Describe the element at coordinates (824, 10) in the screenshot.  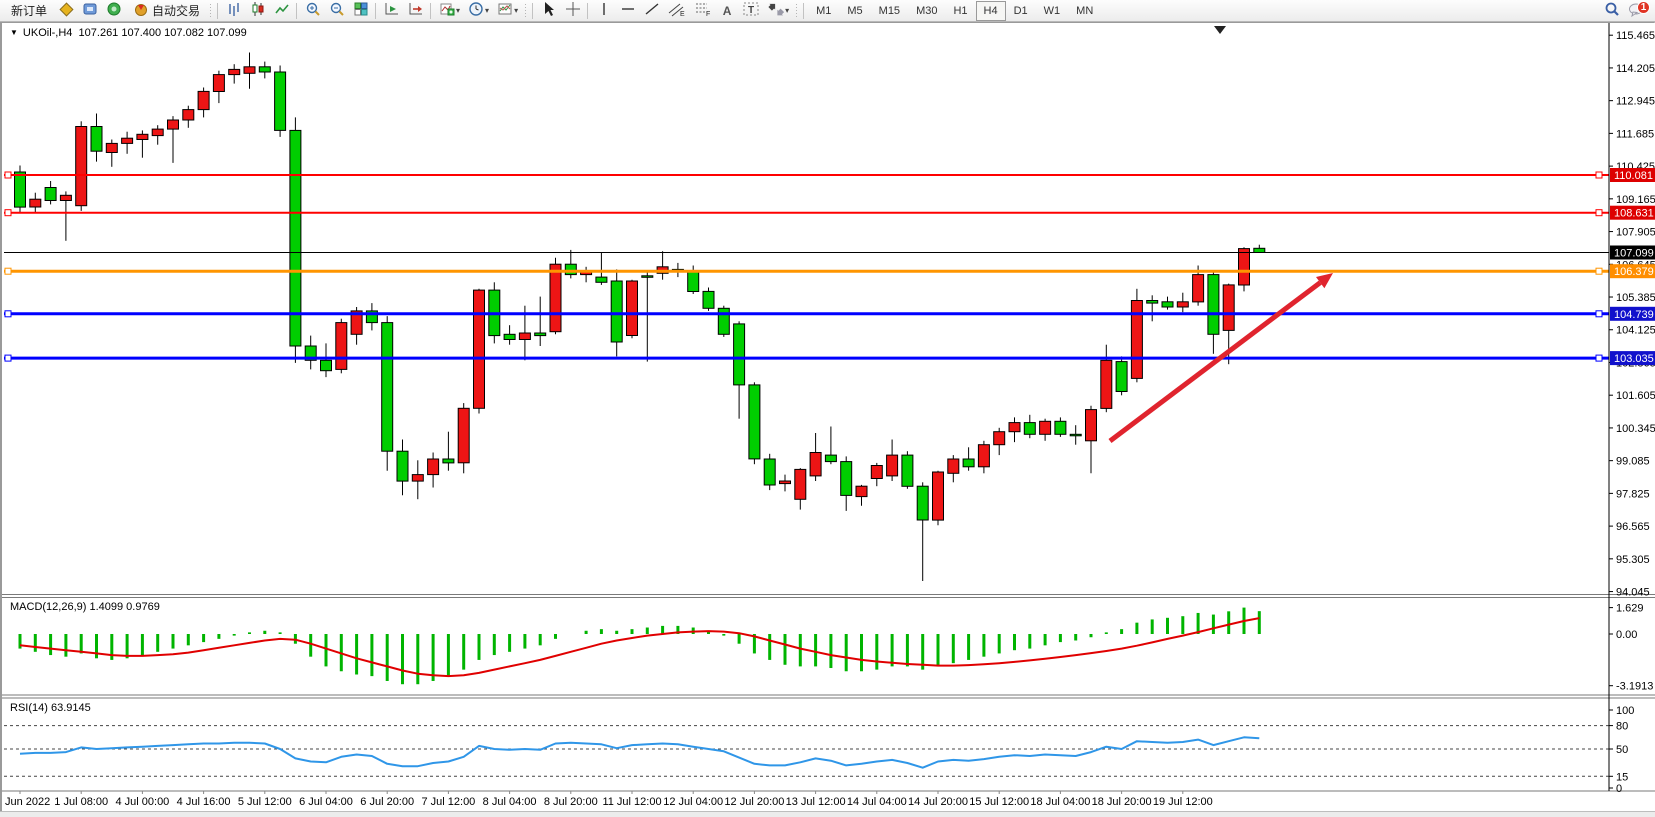
I see `timeframe-m1-button: M1` at that location.